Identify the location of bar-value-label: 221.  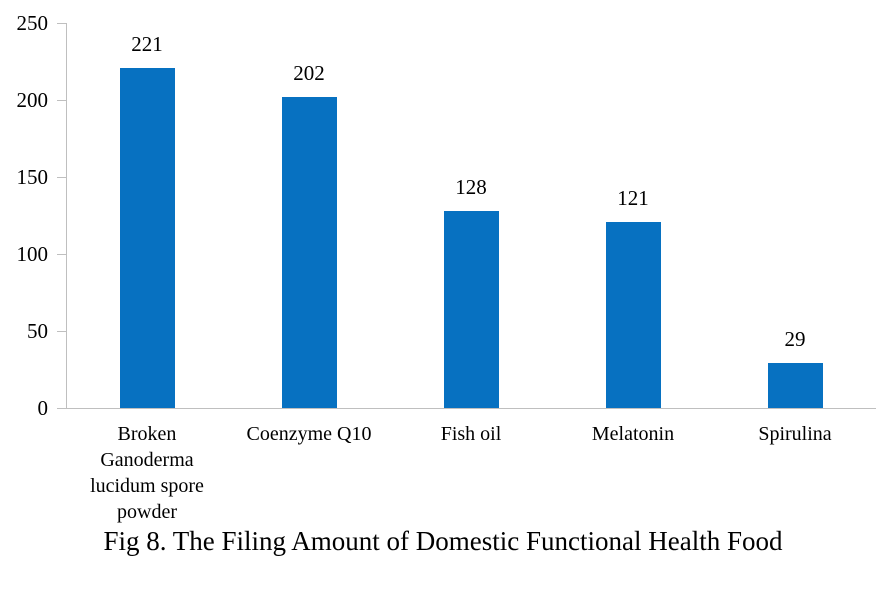
(147, 43).